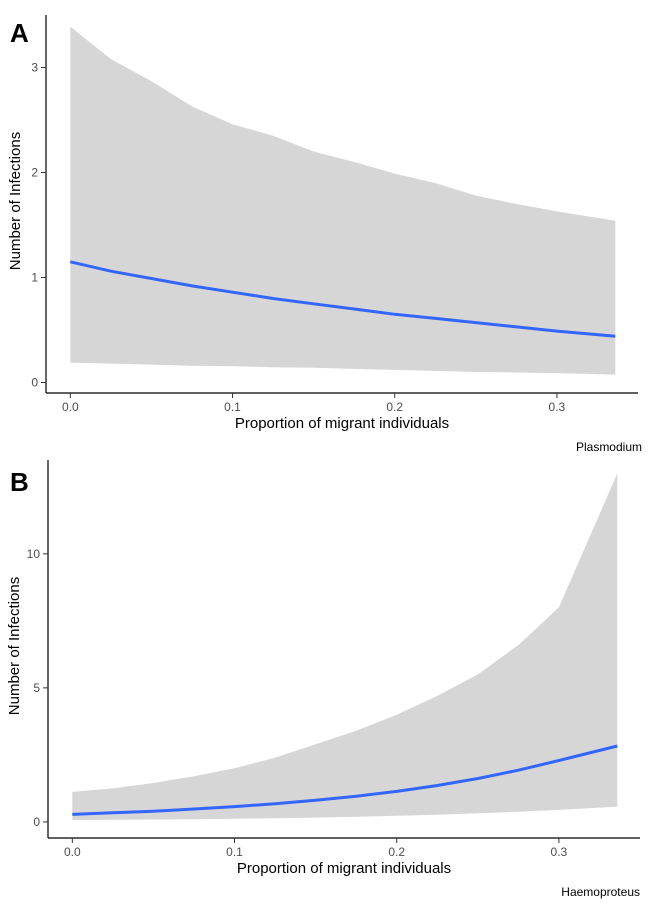  Describe the element at coordinates (34, 554) in the screenshot. I see `y-tick-label: 10` at that location.